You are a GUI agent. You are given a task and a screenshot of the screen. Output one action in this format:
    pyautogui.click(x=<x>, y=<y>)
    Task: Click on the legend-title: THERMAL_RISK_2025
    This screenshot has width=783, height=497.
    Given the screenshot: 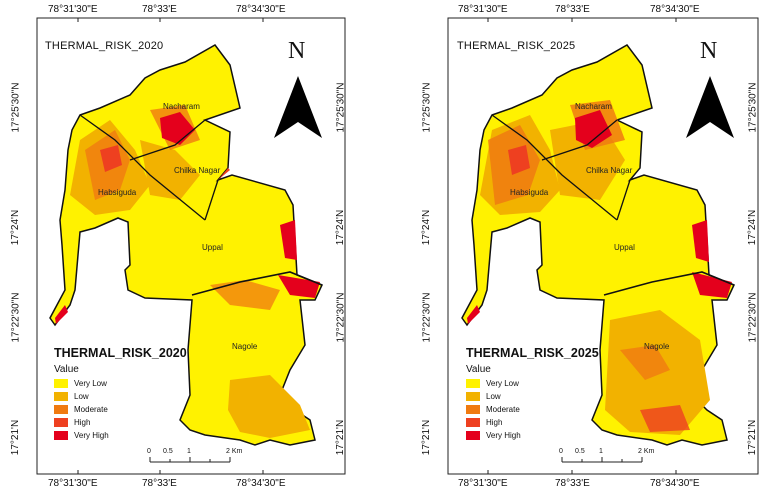 What is the action you would take?
    pyautogui.click(x=532, y=353)
    